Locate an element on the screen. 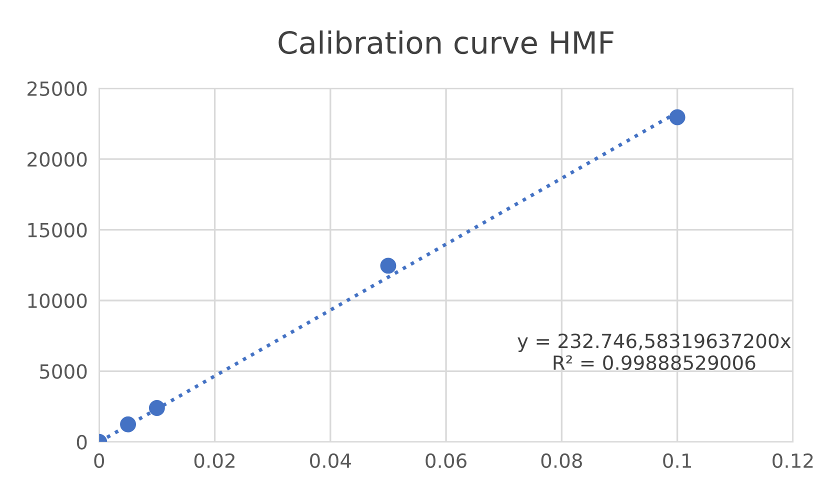 The image size is (826, 491). chart-title: Calibration curve HMF is located at coordinates (446, 42).